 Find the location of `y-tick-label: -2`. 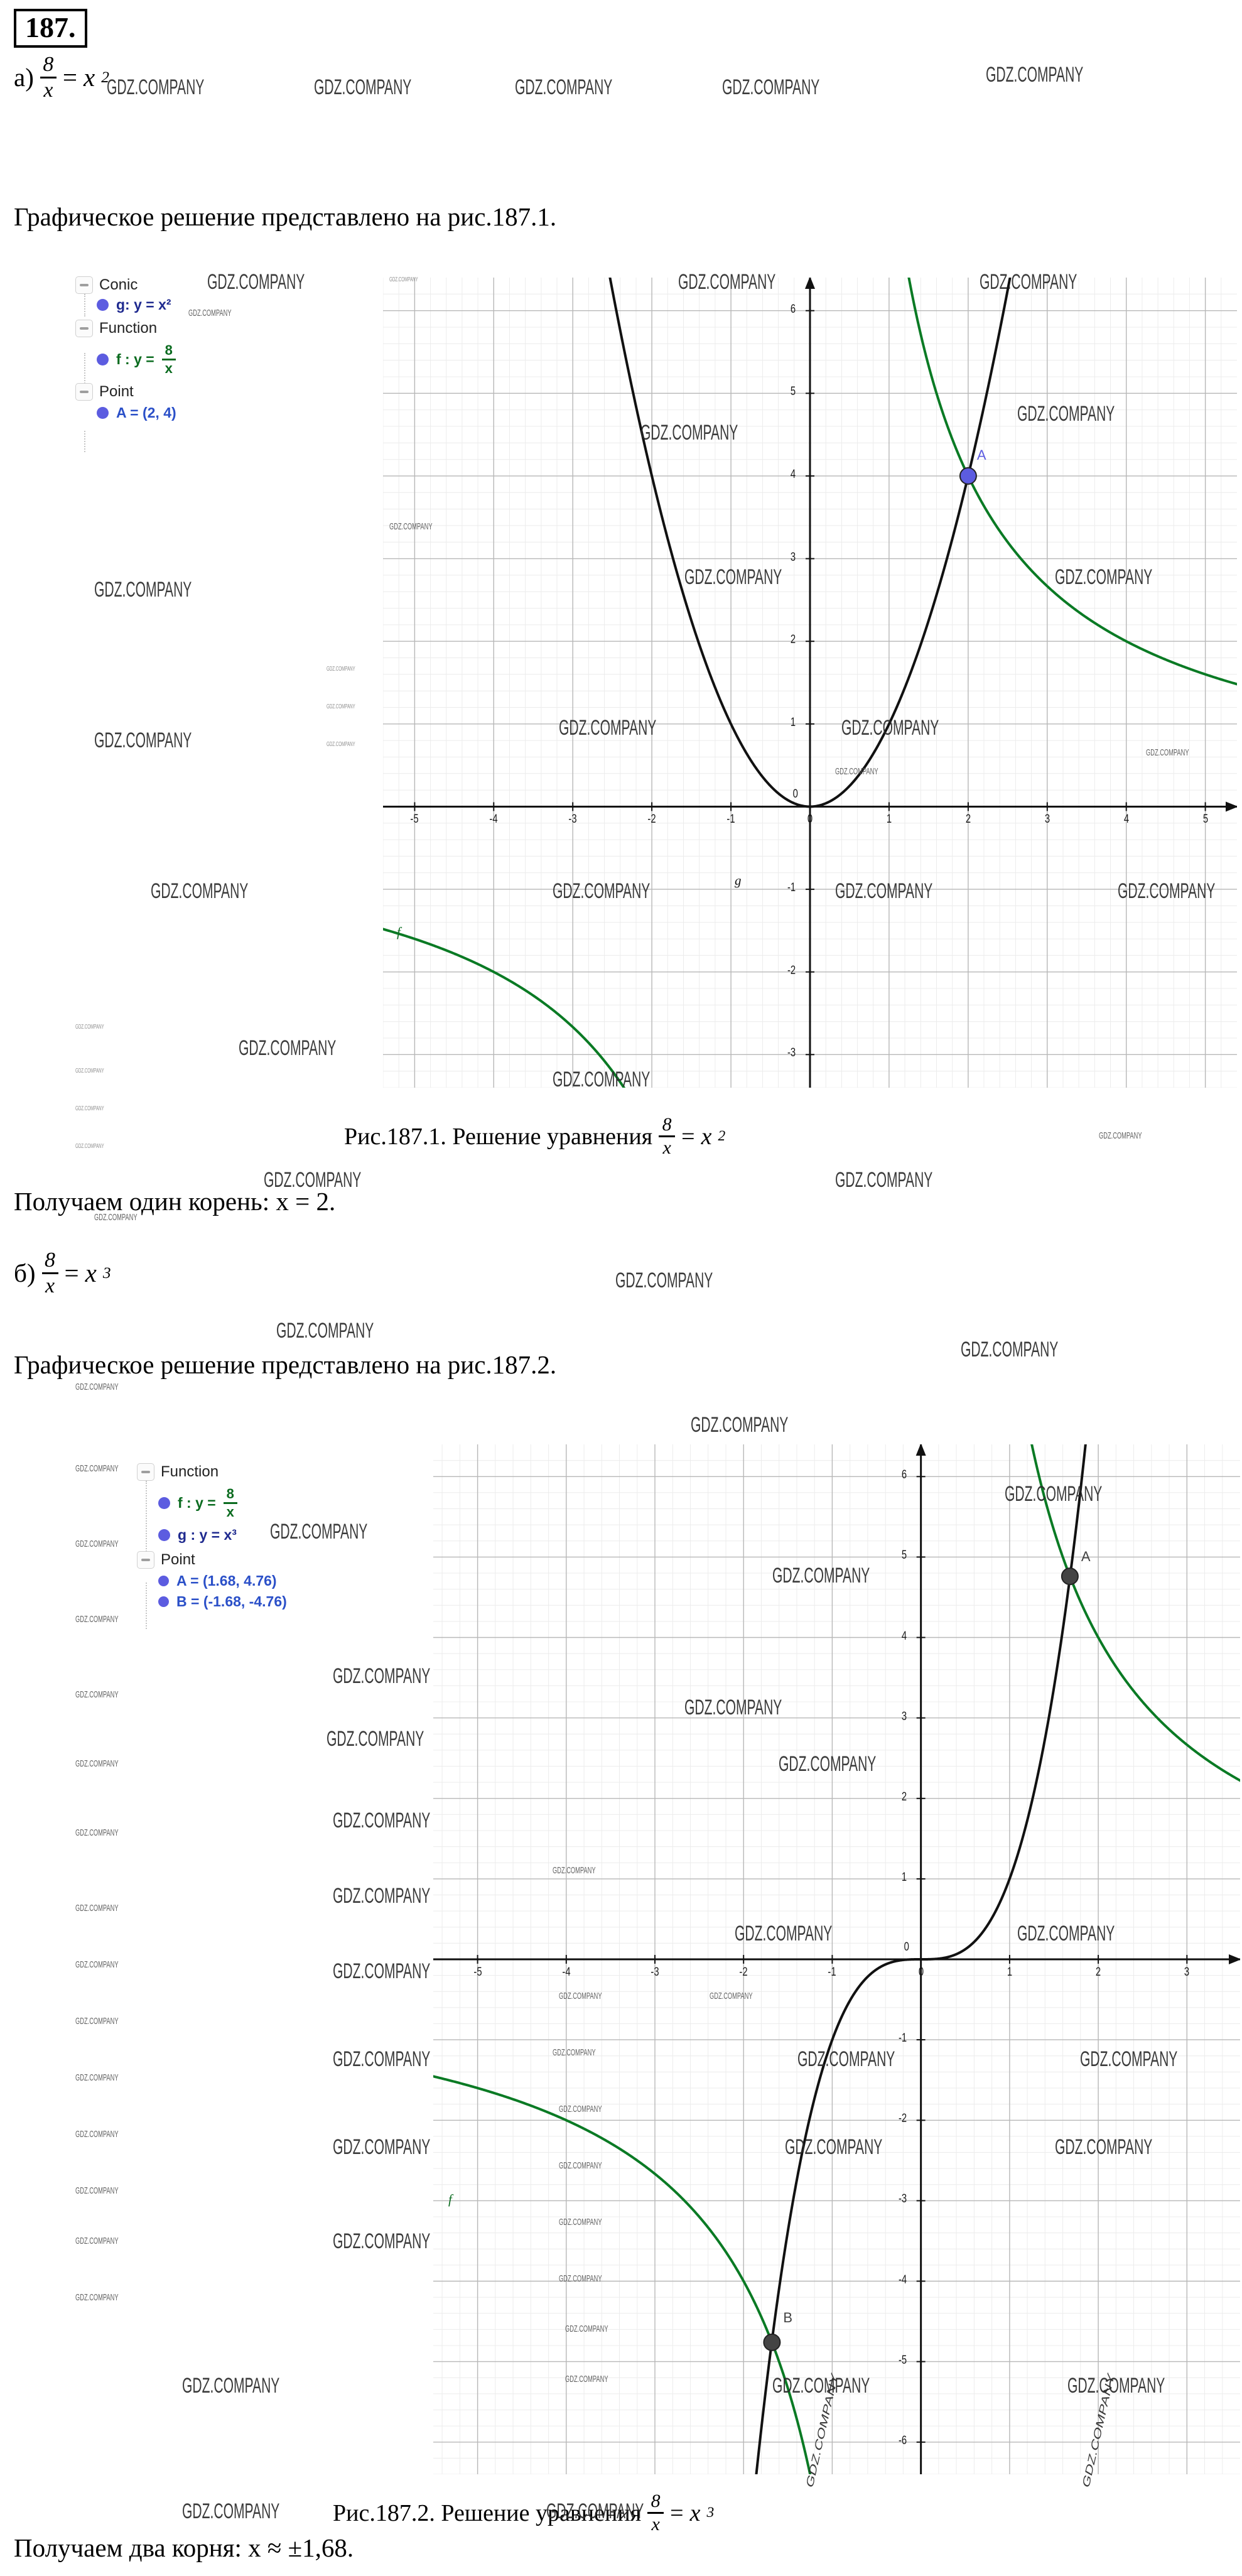

y-tick-label: -2 is located at coordinates (902, 2119).